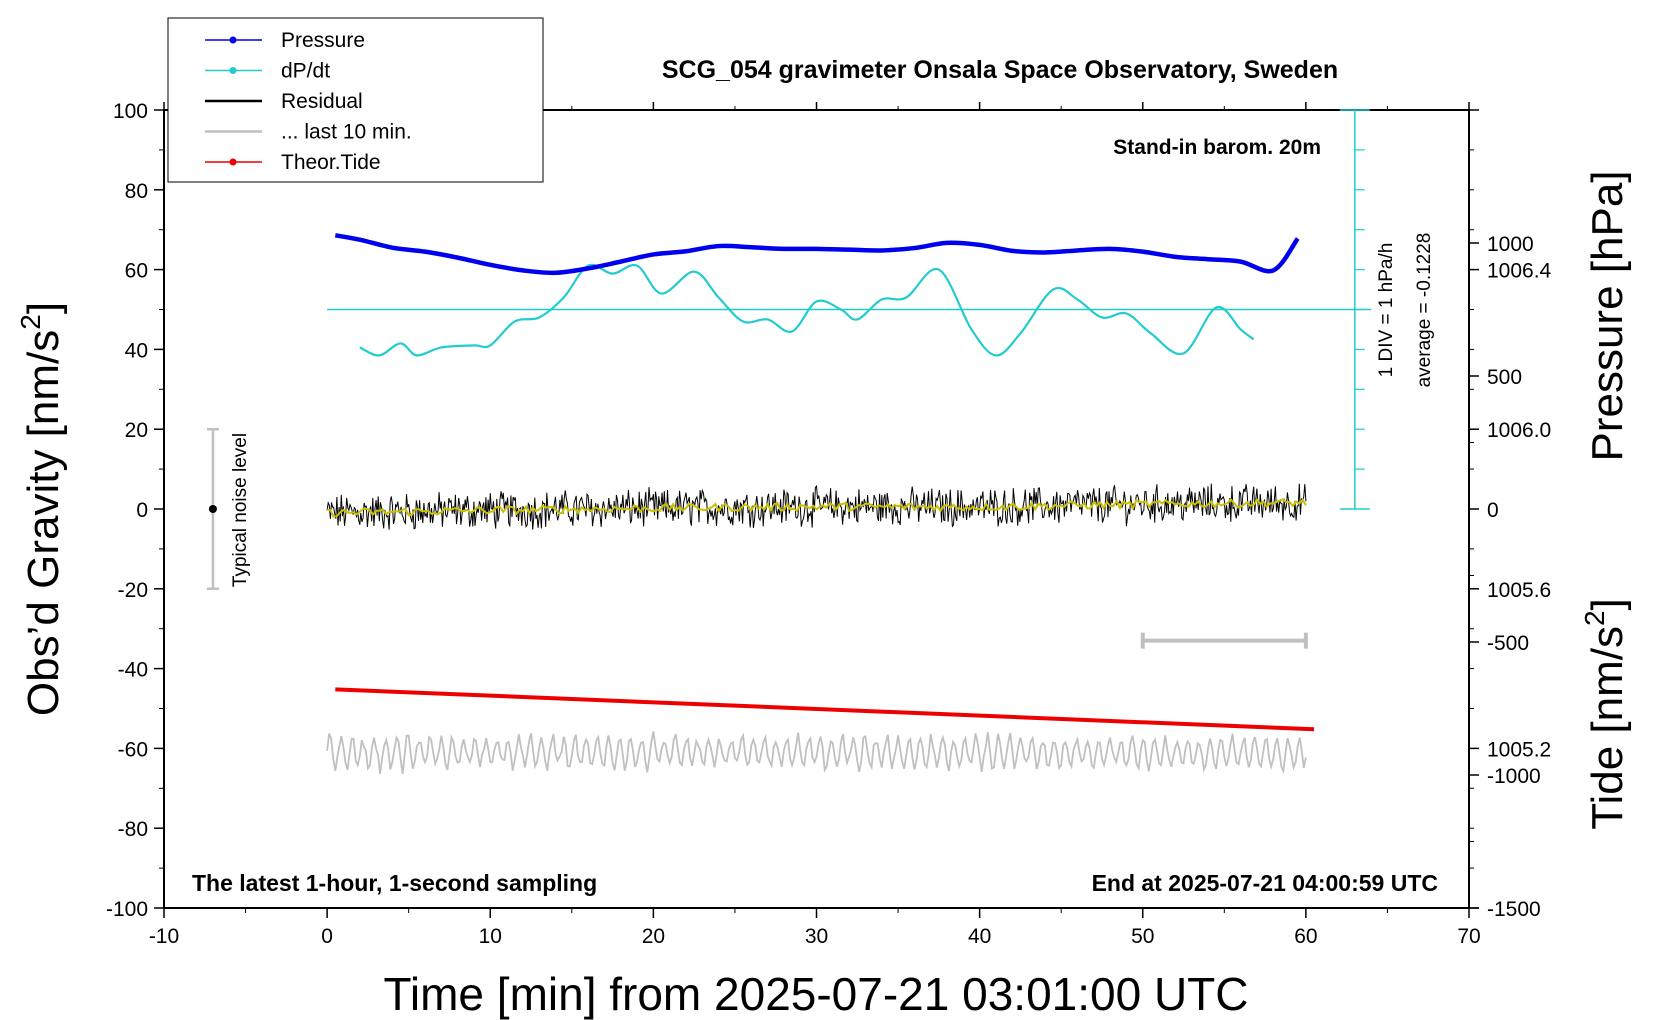  Describe the element at coordinates (1354, 309) in the screenshot. I see `dpdt-scale-axis` at that location.